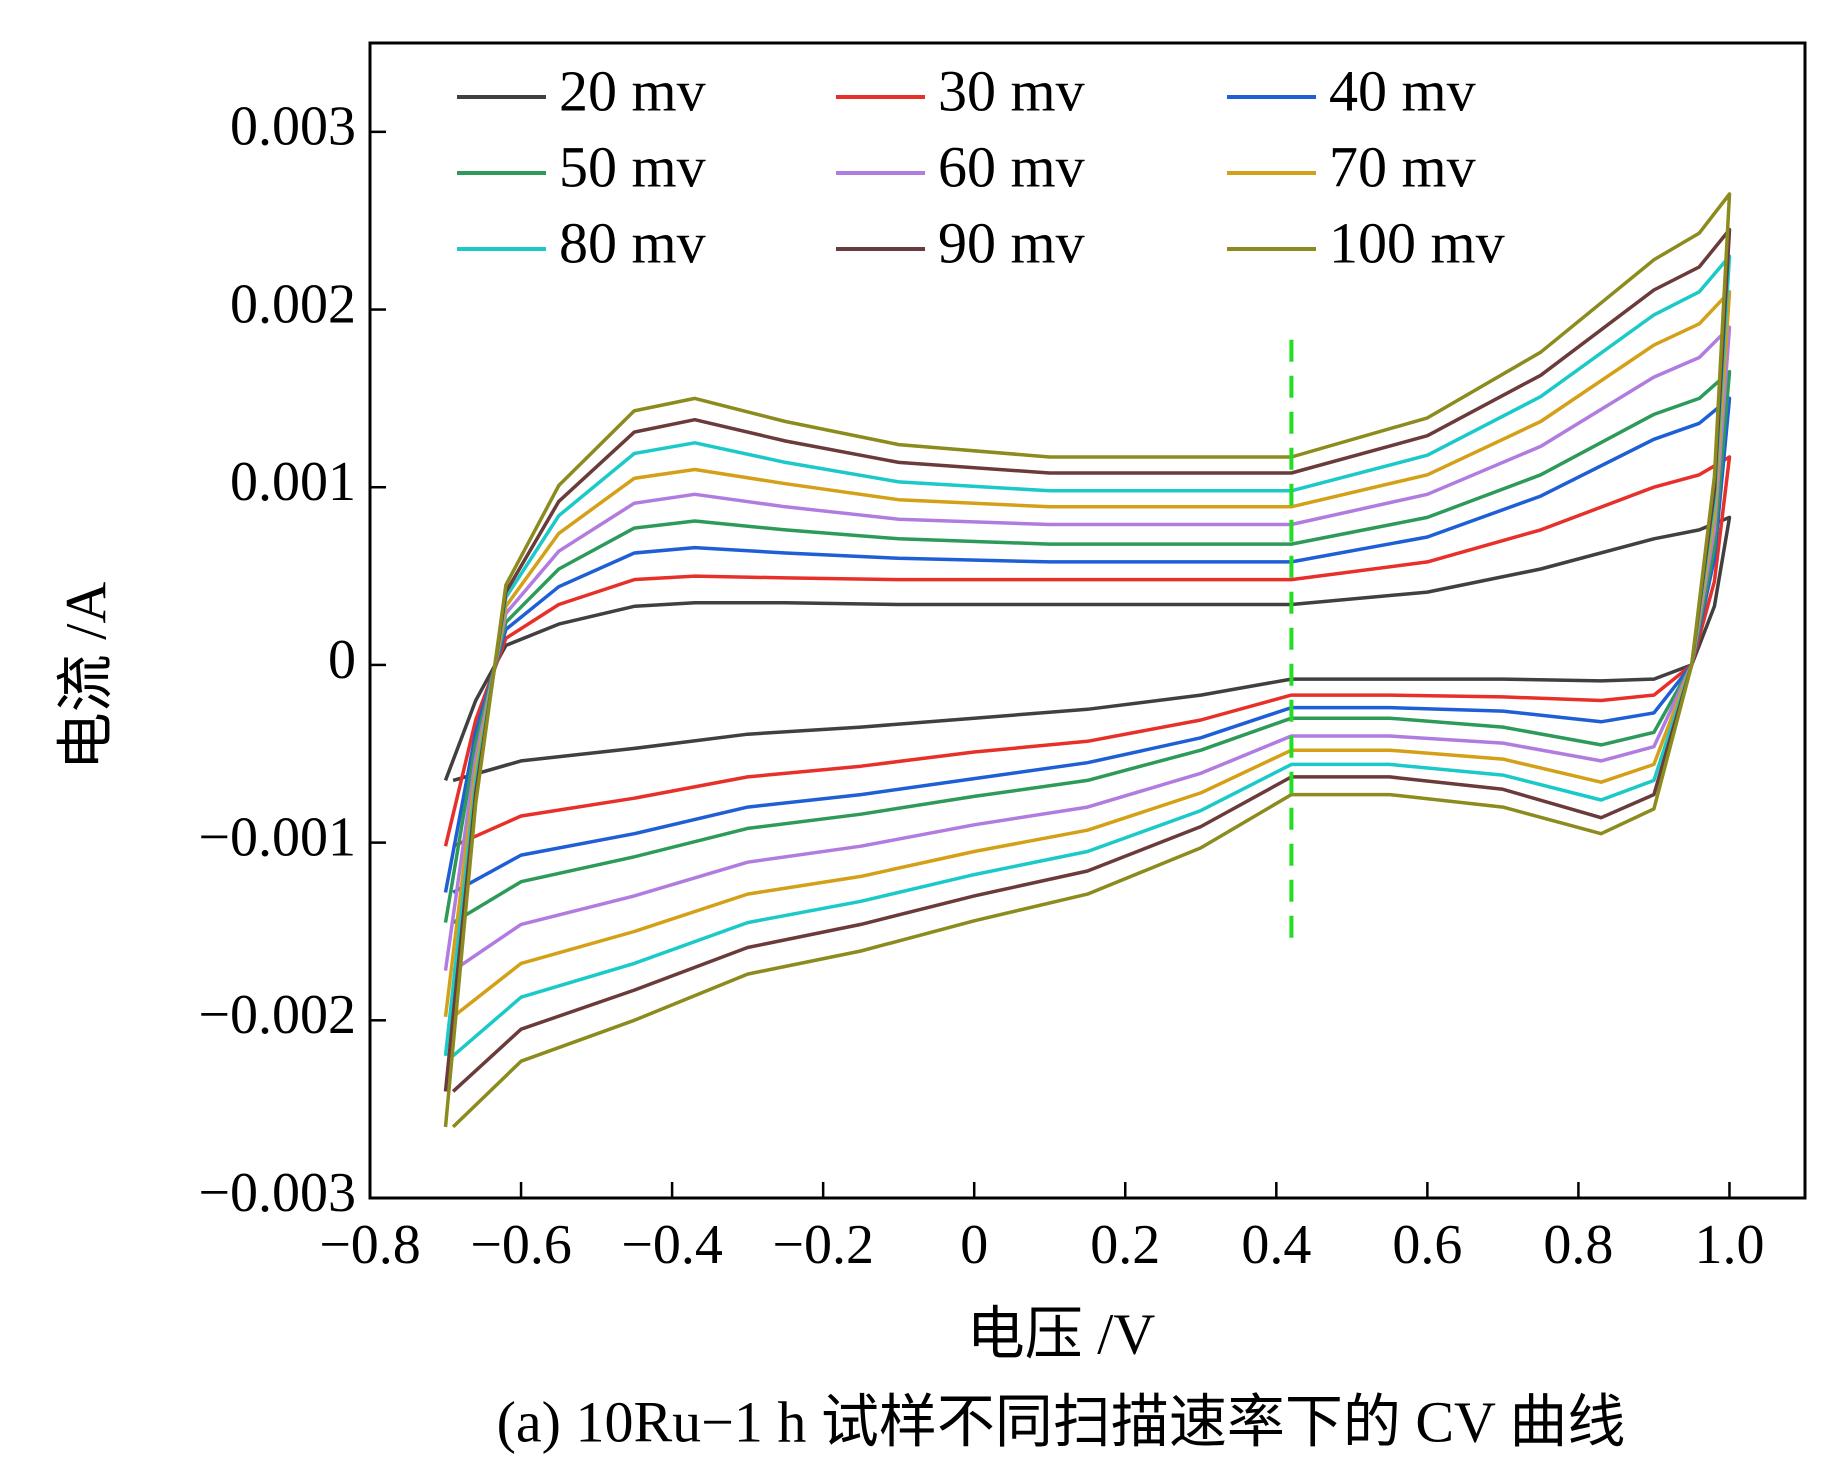 The width and height of the screenshot is (1845, 1475). What do you see at coordinates (1402, 90) in the screenshot?
I see `legend-label: 40 mv` at bounding box center [1402, 90].